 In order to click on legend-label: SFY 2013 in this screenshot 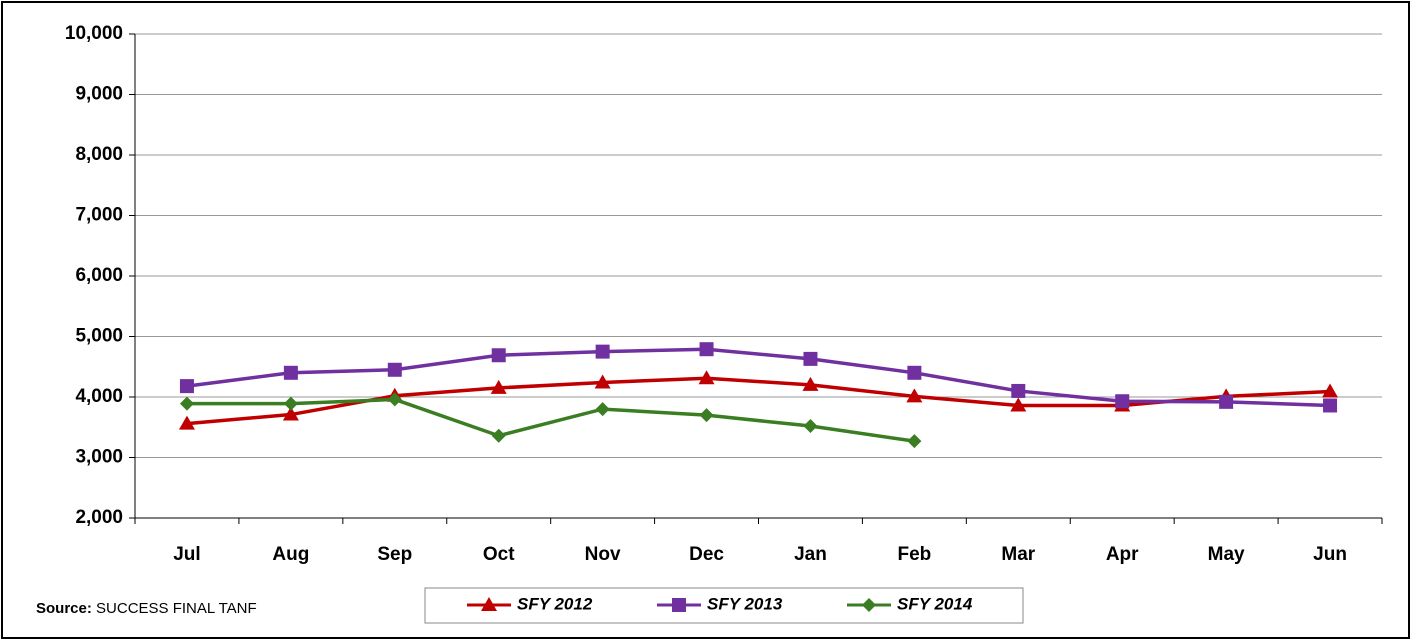, I will do `click(745, 603)`.